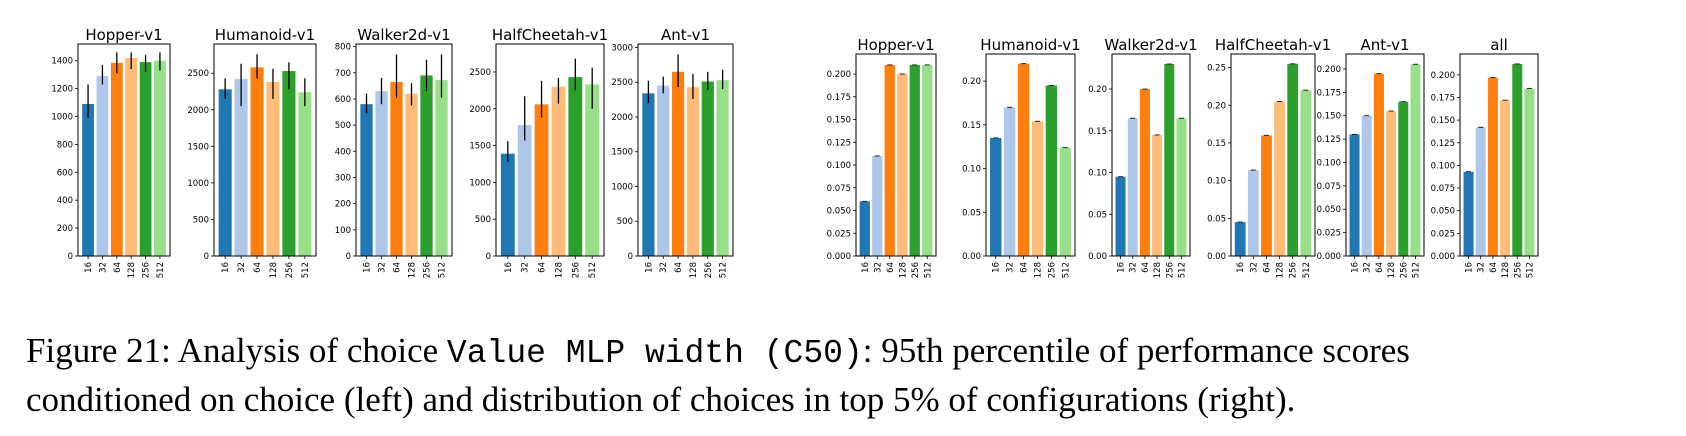  What do you see at coordinates (971, 170) in the screenshot?
I see `y-tick-label: 0.10` at bounding box center [971, 170].